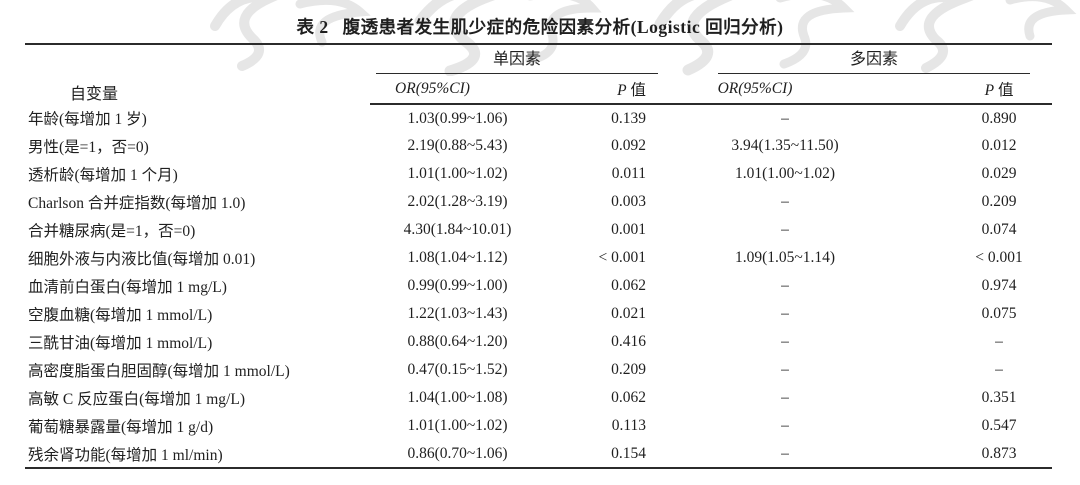 The height and width of the screenshot is (485, 1080). Describe the element at coordinates (785, 173) in the screenshot. I see `multi-or-cell: 1.01(1.00~1.02)` at that location.